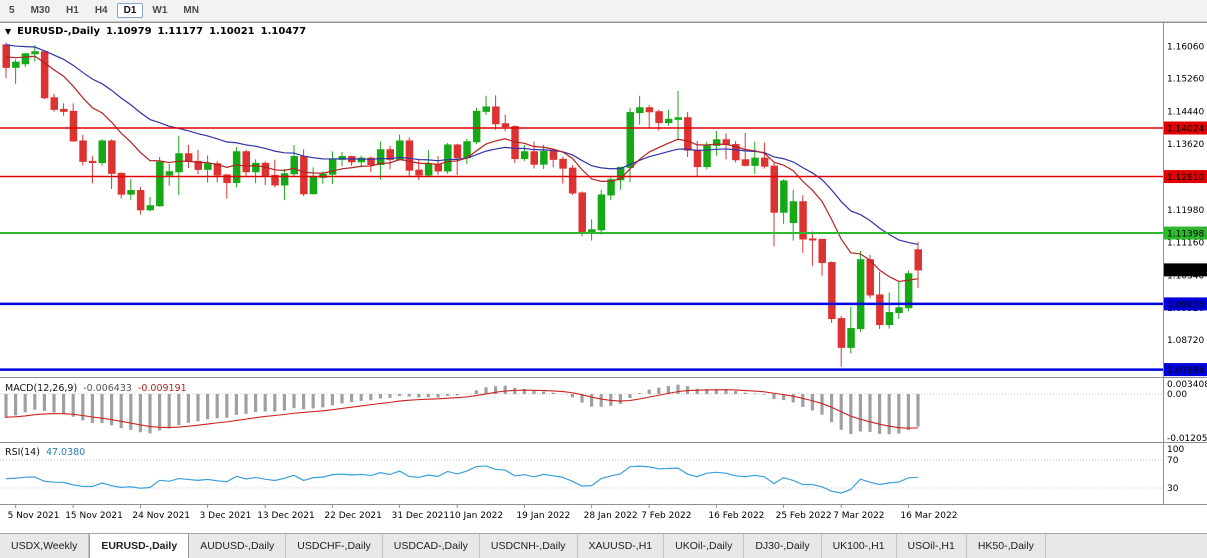 The height and width of the screenshot is (558, 1207). I want to click on chart-tab-hk50-daily: HK50-,Daily, so click(1006, 546).